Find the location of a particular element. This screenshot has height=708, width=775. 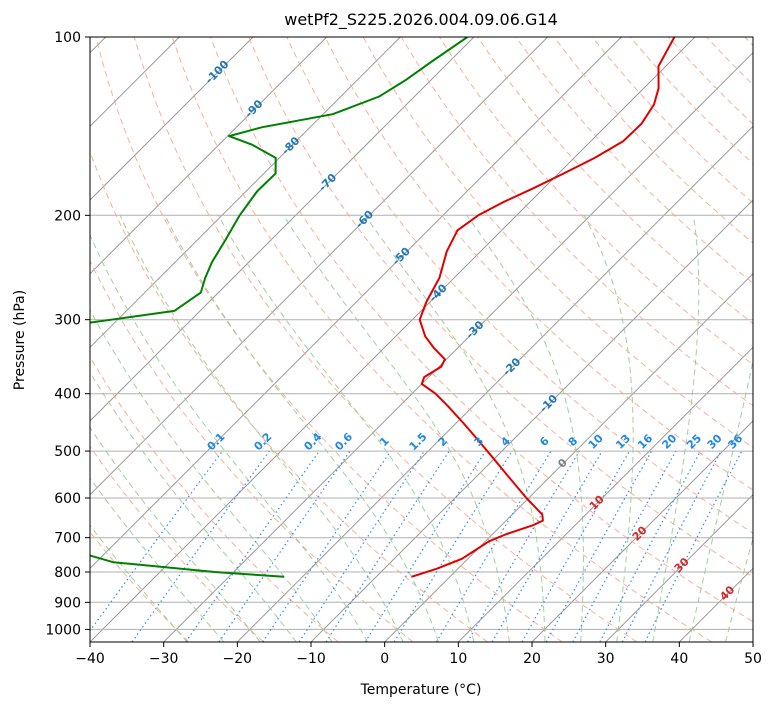

y-tick-label: 1000 is located at coordinates (63, 630).